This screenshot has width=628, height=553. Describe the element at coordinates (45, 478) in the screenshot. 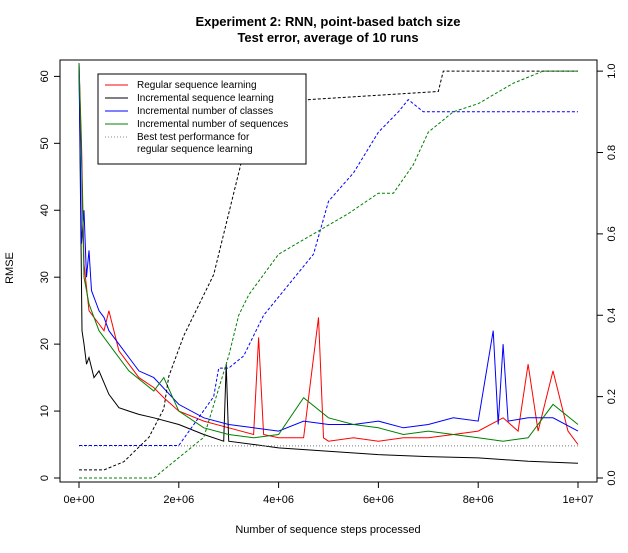

I see `y-tick-label: 0` at that location.